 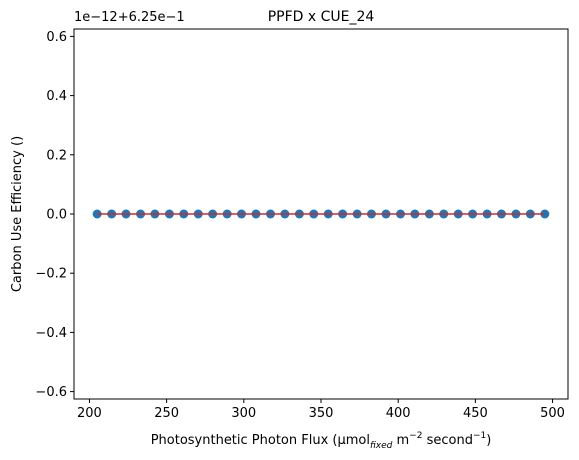 What do you see at coordinates (260, 440) in the screenshot?
I see `x-axis-label-prefix: Photosynthetic Photon Flux (μmol` at bounding box center [260, 440].